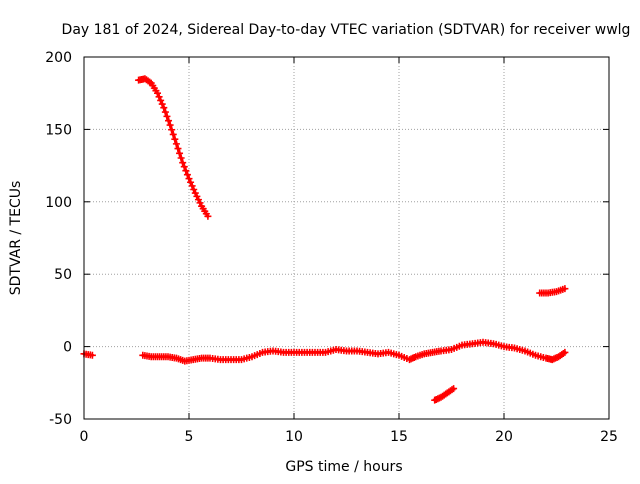 Image resolution: width=640 pixels, height=484 pixels. What do you see at coordinates (60, 420) in the screenshot?
I see `y-tick-label: -50` at bounding box center [60, 420].